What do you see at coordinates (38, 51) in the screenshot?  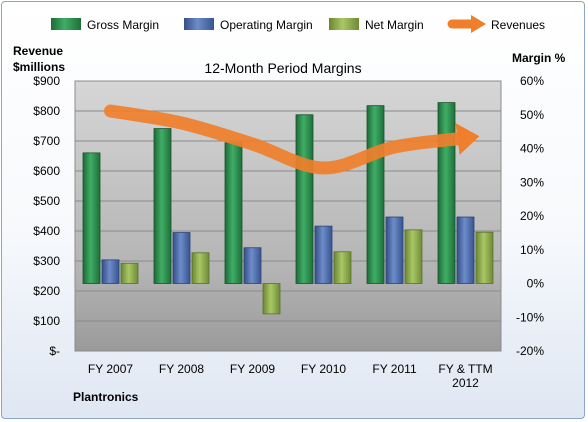 I see `left-axis-title-line1: Revenue` at bounding box center [38, 51].